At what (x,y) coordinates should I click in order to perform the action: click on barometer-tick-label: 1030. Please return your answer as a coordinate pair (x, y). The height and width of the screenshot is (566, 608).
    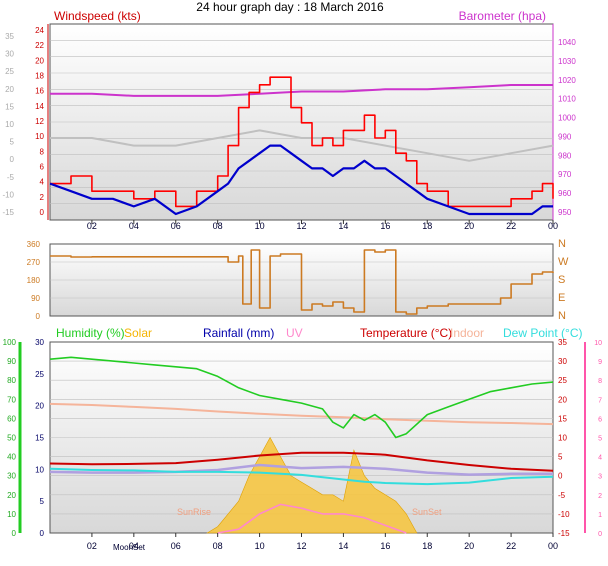
    Looking at the image, I should click on (567, 61).